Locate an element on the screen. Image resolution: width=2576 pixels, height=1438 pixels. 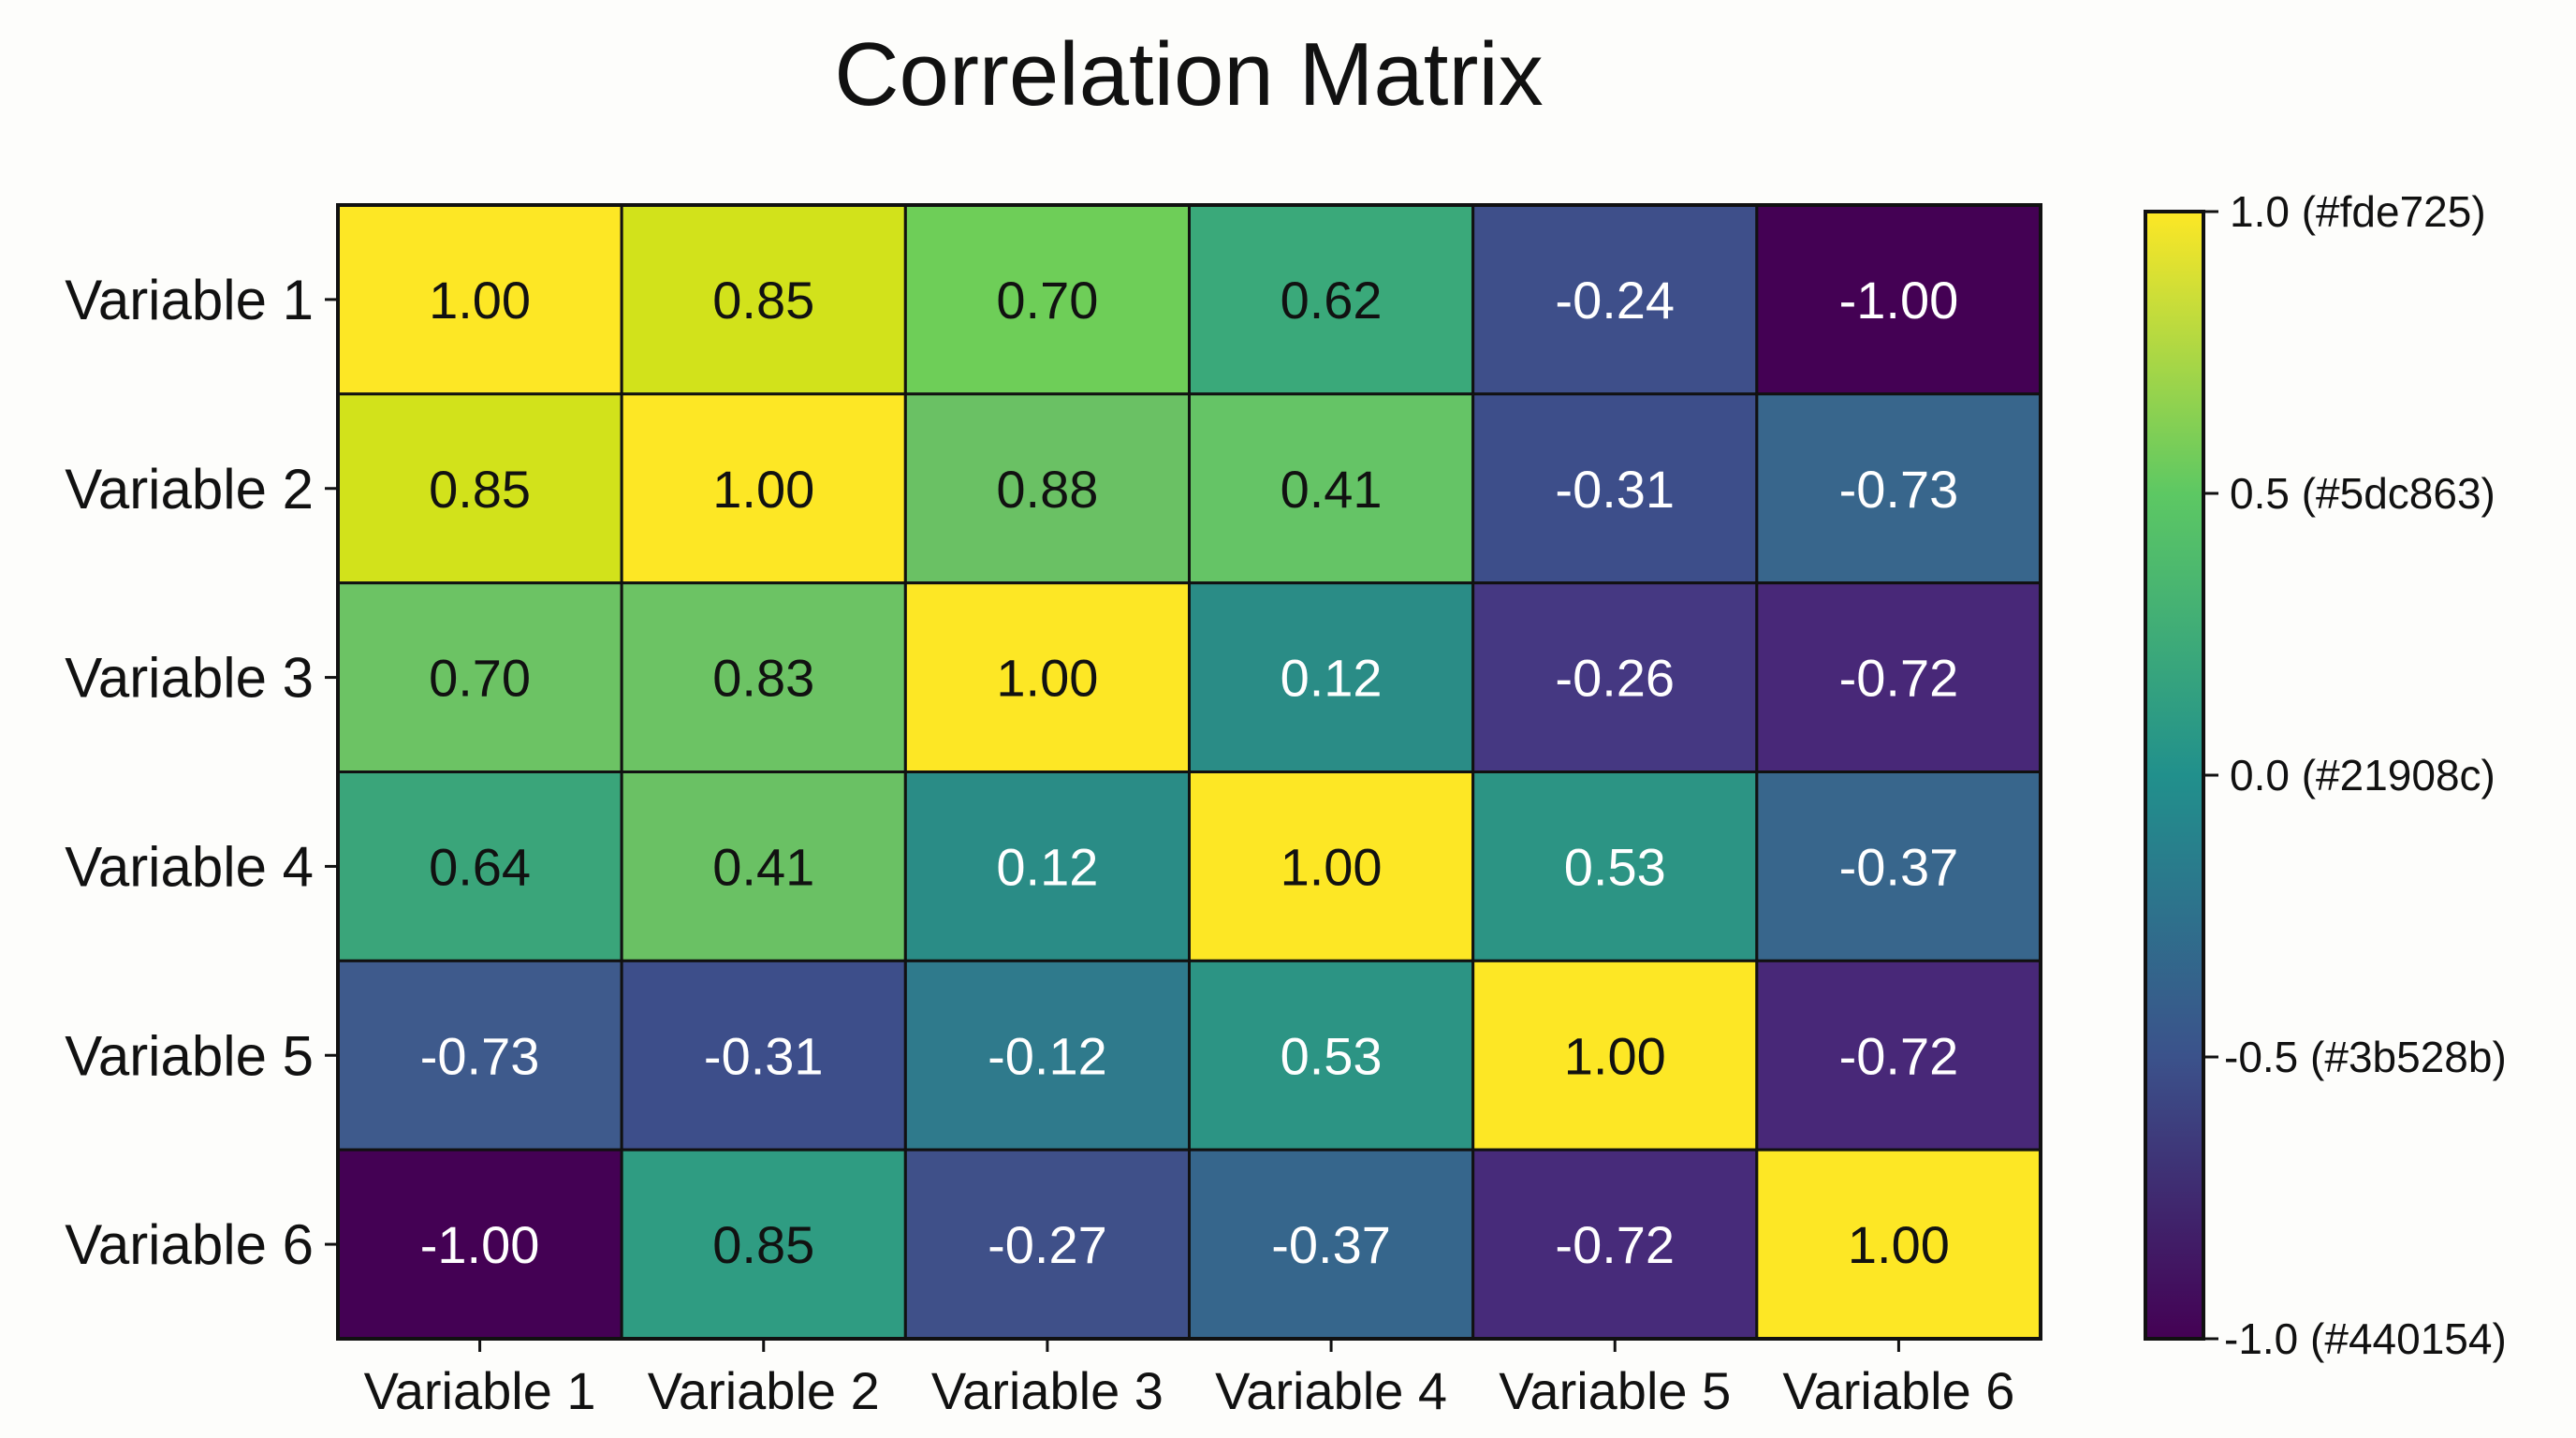
cell-value-label: 0.62 is located at coordinates (1332, 300).